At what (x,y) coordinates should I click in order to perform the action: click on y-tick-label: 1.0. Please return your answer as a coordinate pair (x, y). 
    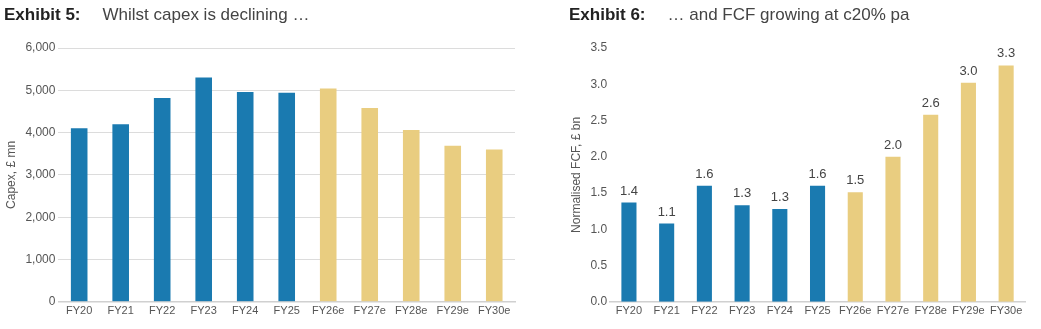
    Looking at the image, I should click on (599, 228).